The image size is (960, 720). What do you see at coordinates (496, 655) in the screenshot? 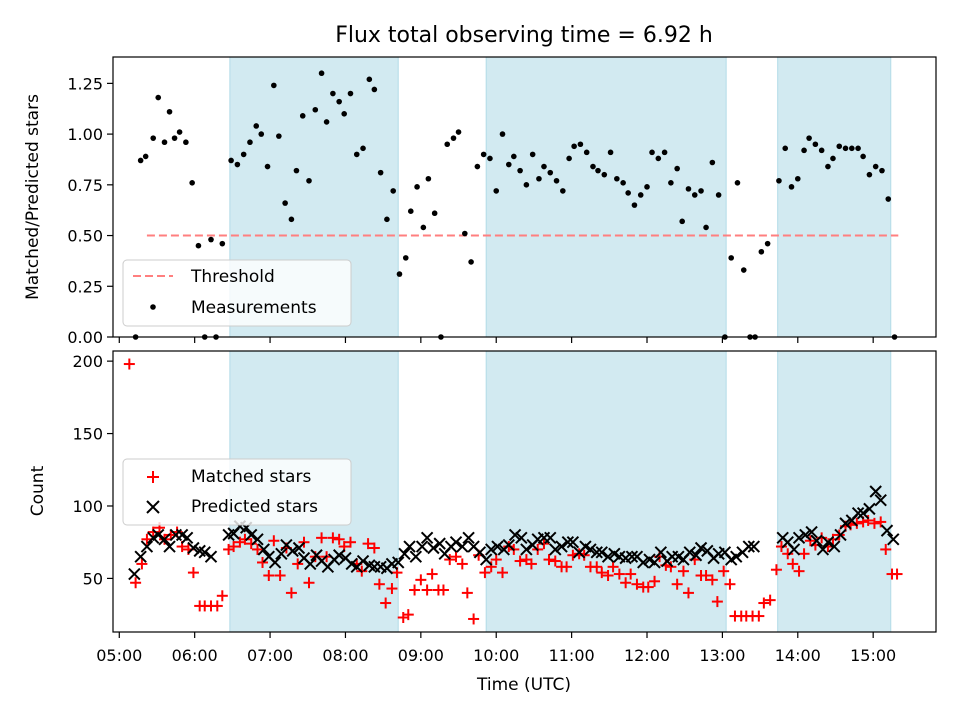
I see `x-tick-label: 10:00` at bounding box center [496, 655].